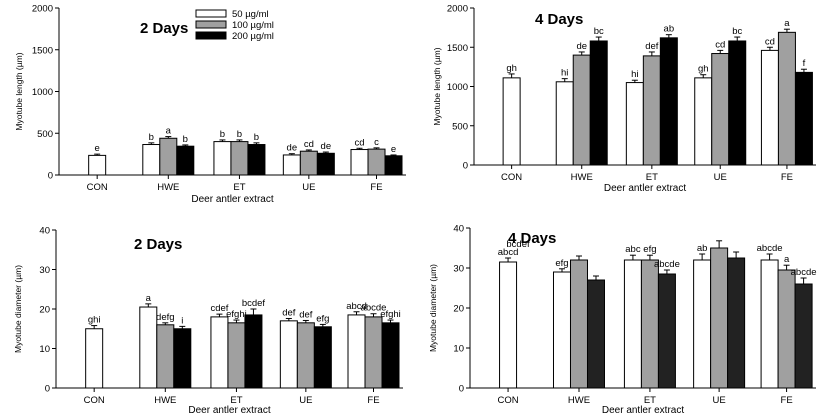  Describe the element at coordinates (458, 269) in the screenshot. I see `y-tick-label: 30` at that location.